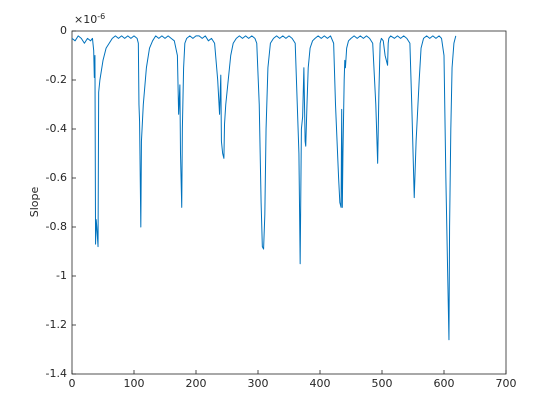 Image resolution: width=560 pixels, height=420 pixels. What do you see at coordinates (506, 383) in the screenshot?
I see `x-tick-label: 700` at bounding box center [506, 383].